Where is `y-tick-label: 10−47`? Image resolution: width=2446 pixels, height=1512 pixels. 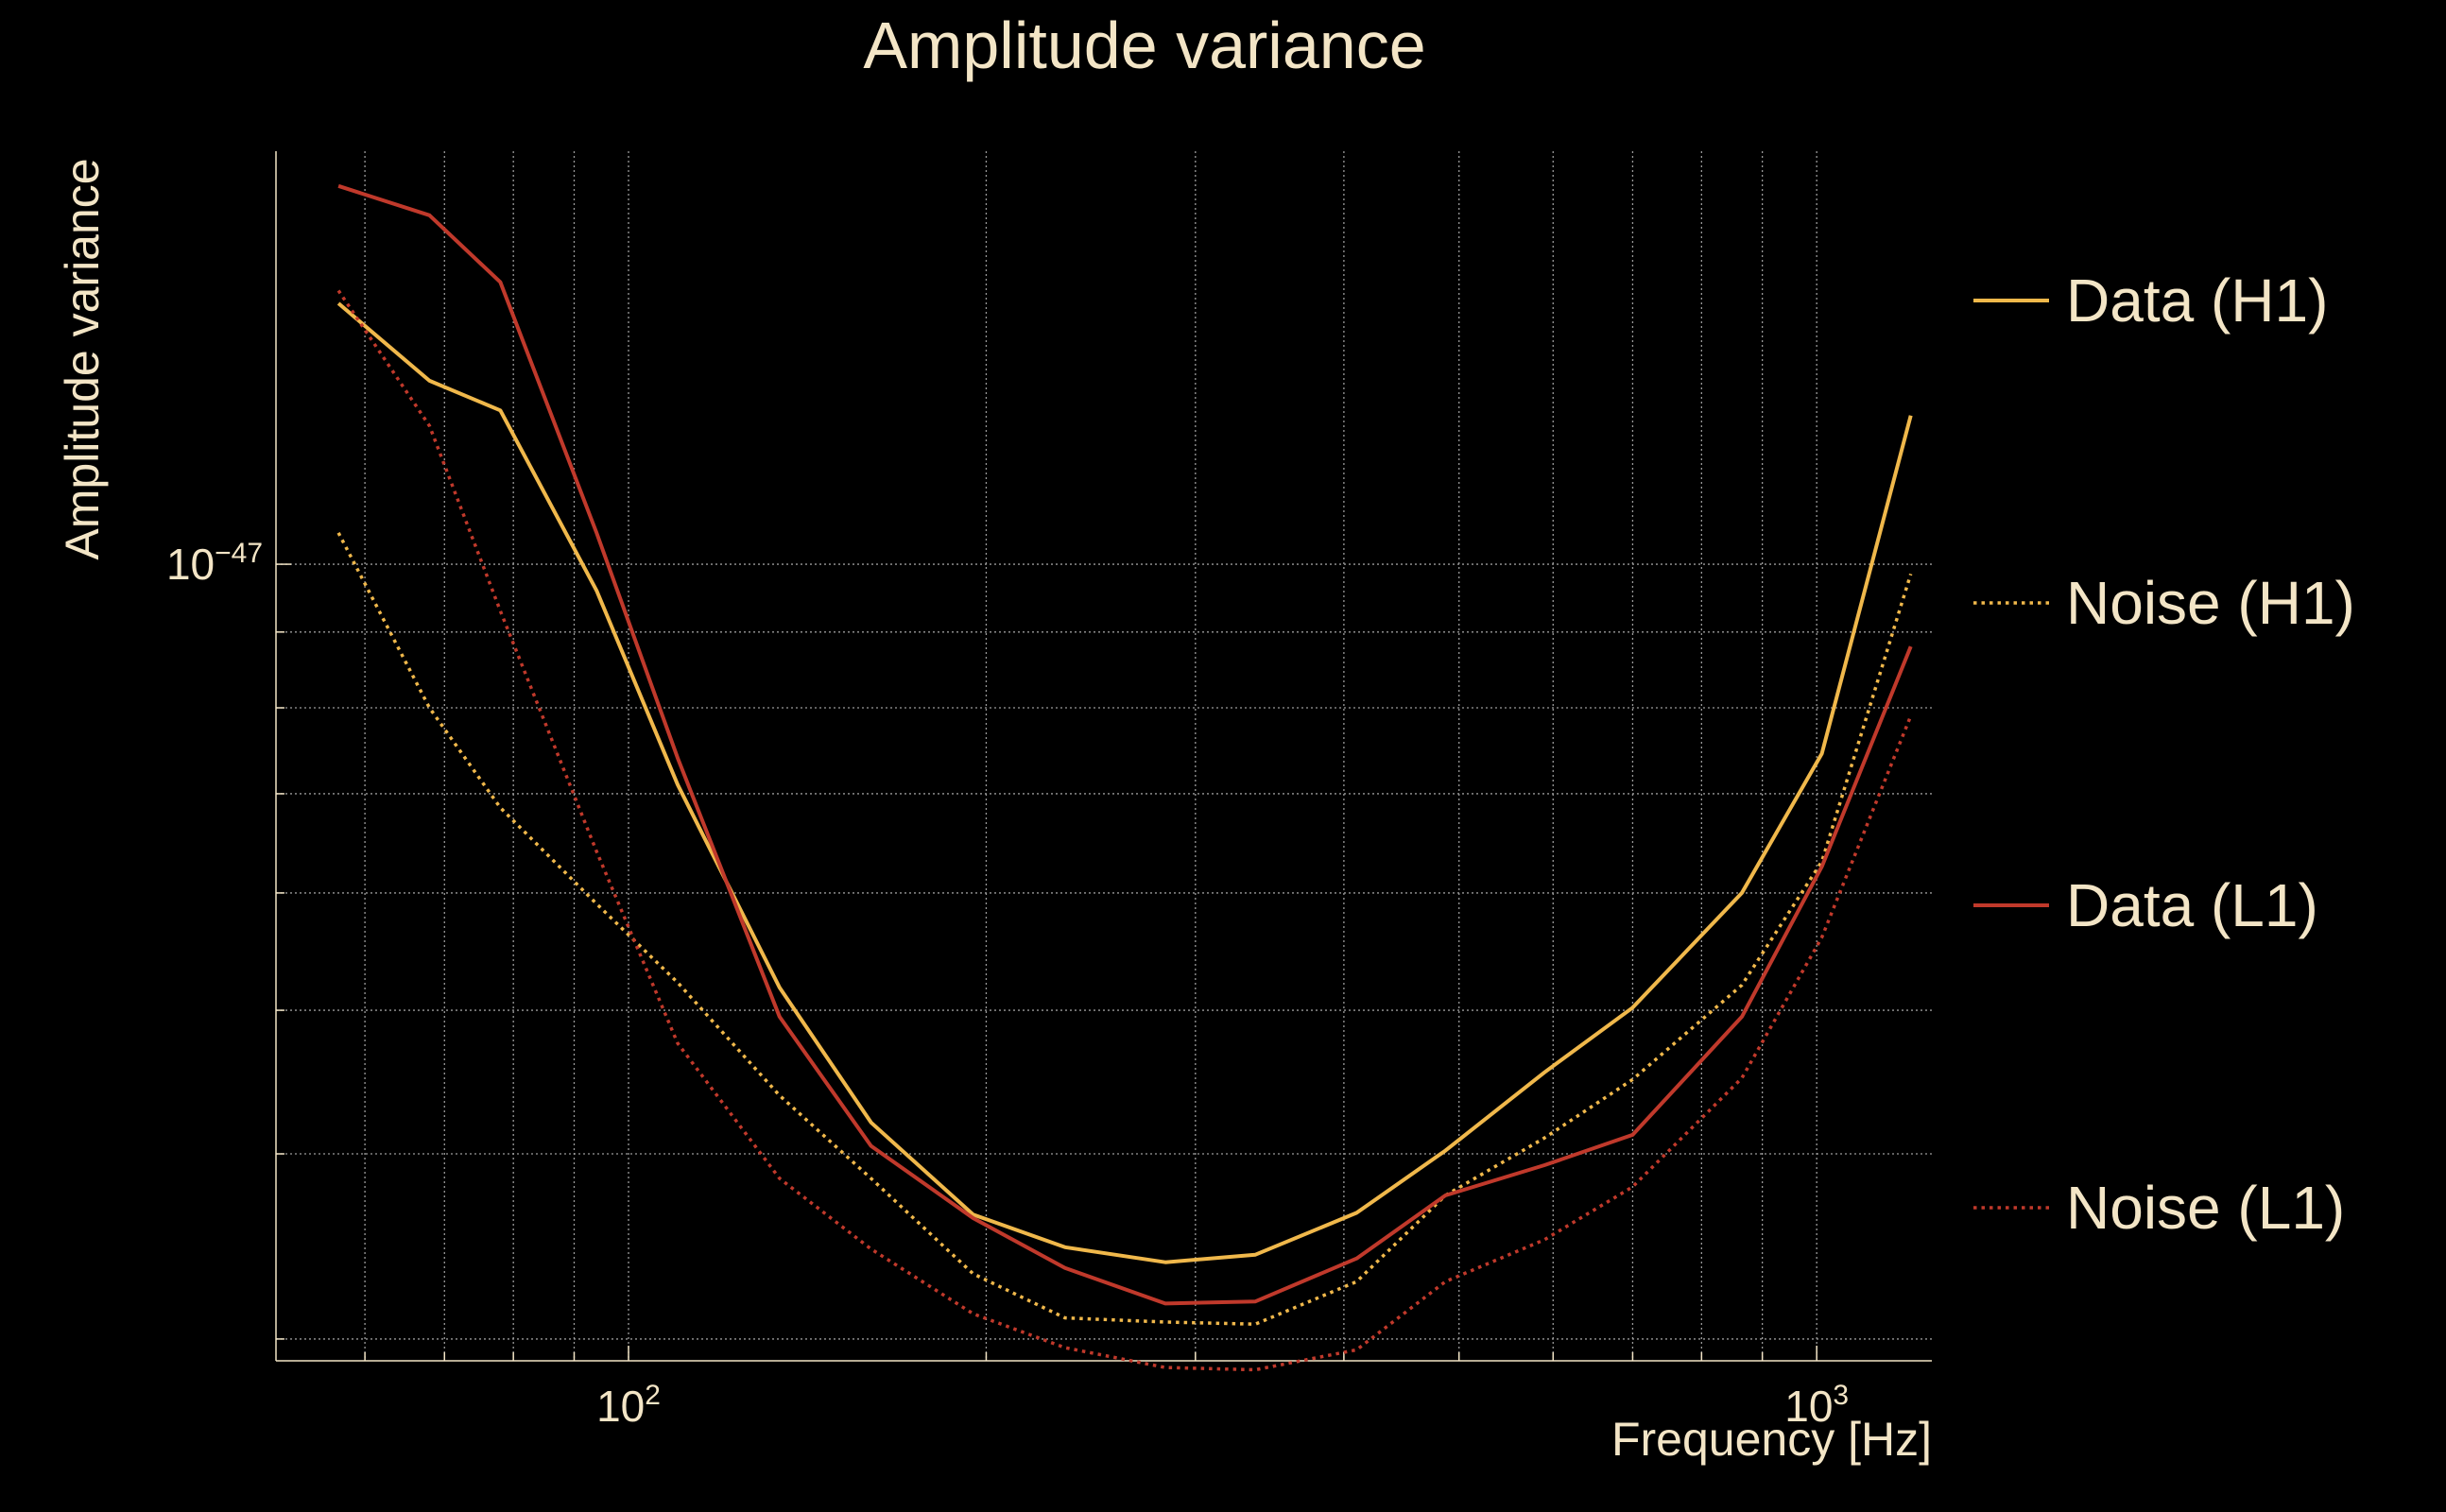
y-tick-label: 10−47 is located at coordinates (215, 563).